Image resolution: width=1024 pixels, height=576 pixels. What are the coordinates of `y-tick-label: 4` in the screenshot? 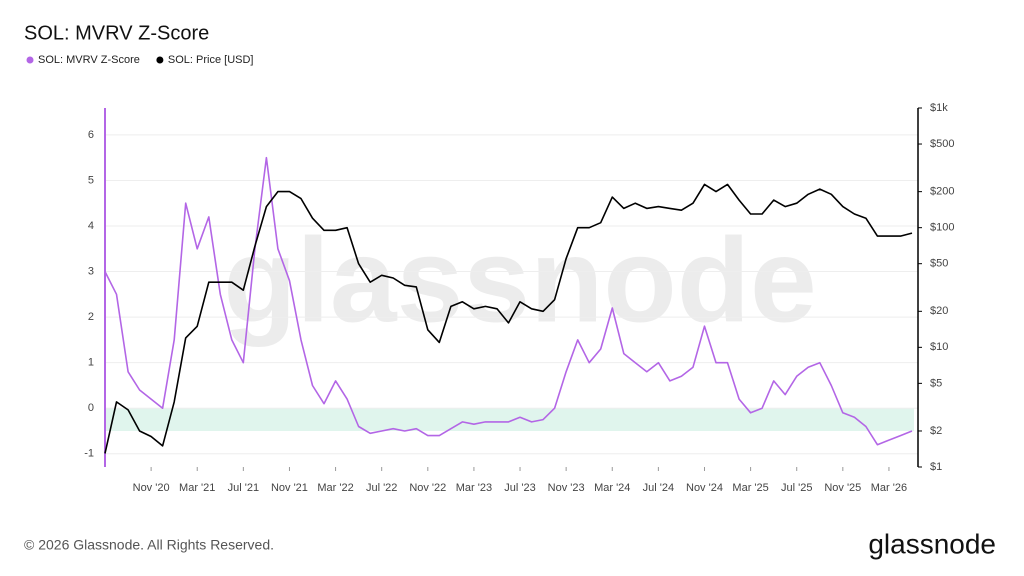 It's located at (91, 226).